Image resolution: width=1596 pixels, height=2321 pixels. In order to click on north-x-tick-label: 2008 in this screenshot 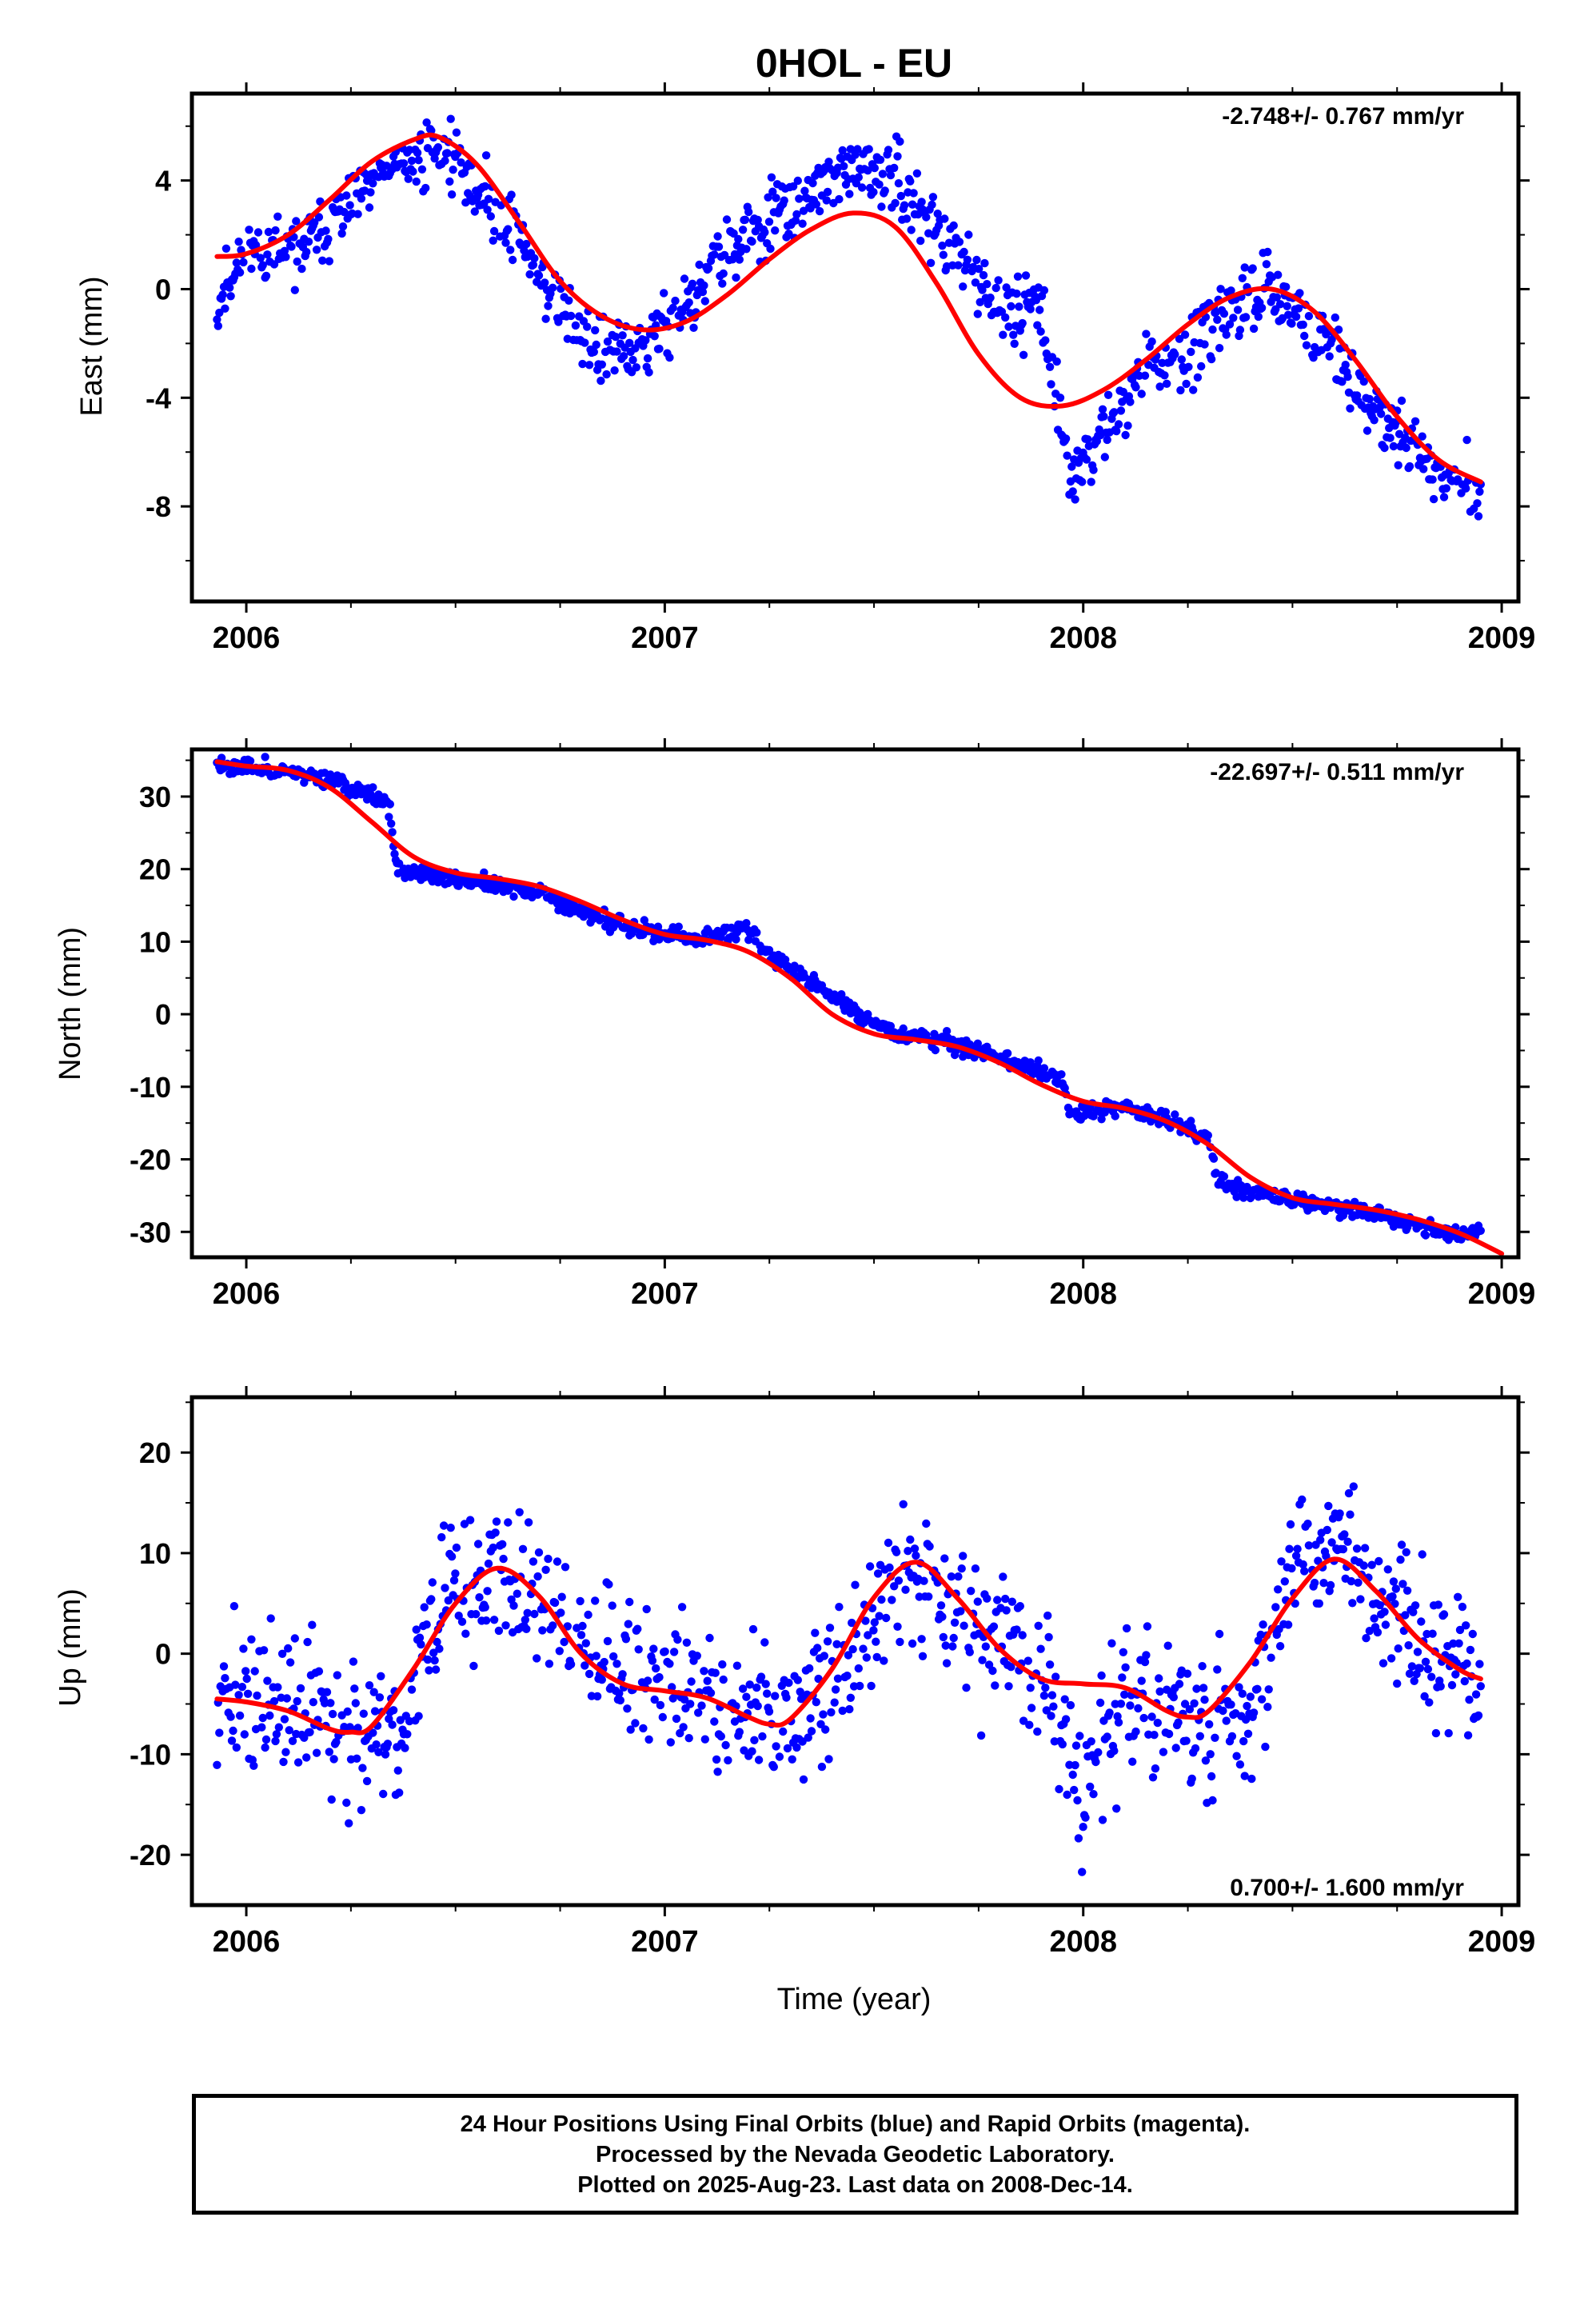, I will do `click(1083, 1294)`.